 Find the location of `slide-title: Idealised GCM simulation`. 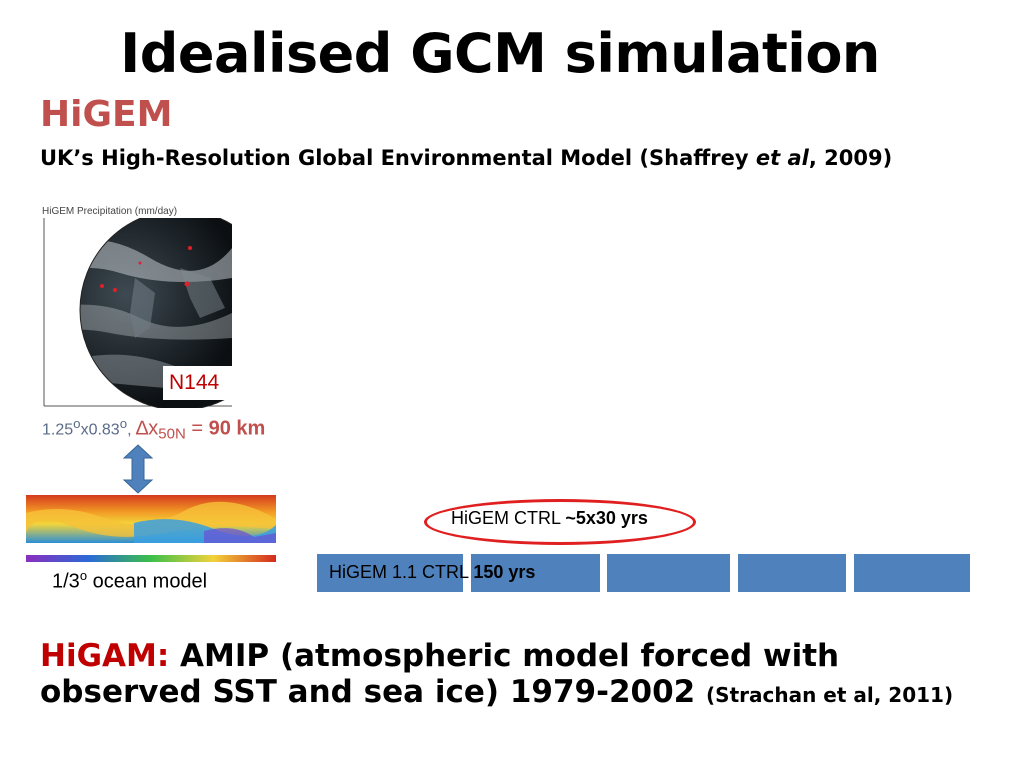

slide-title: Idealised GCM simulation is located at coordinates (500, 53).